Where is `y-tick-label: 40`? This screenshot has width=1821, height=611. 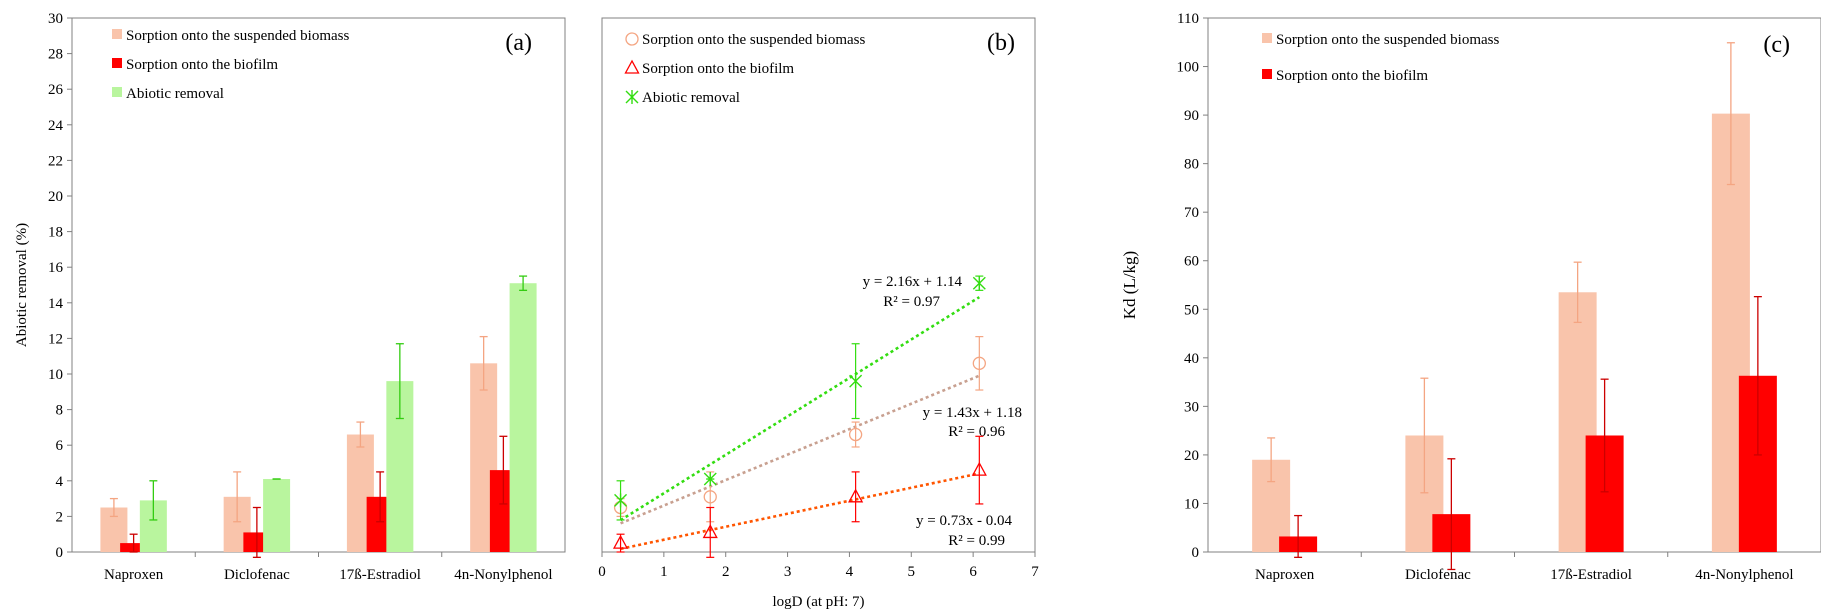 y-tick-label: 40 is located at coordinates (1191, 359).